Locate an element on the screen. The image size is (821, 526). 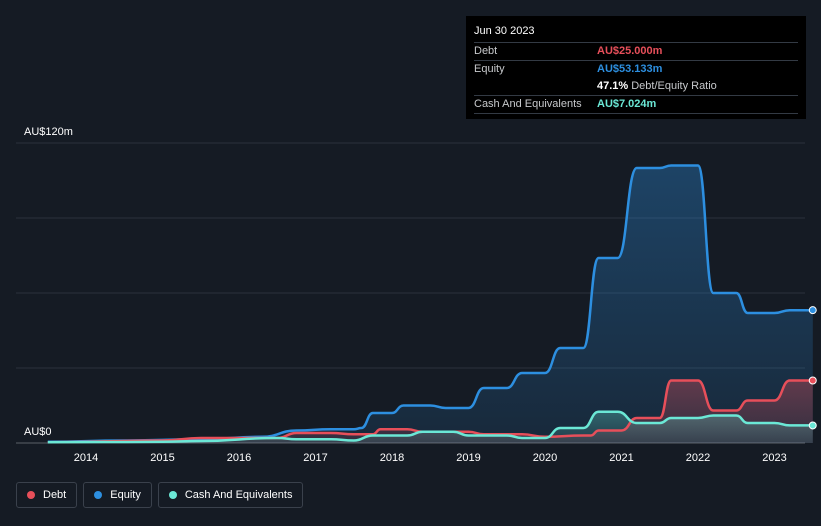
tooltip-debt-row: Debt AU$25.000m is located at coordinates (636, 51).